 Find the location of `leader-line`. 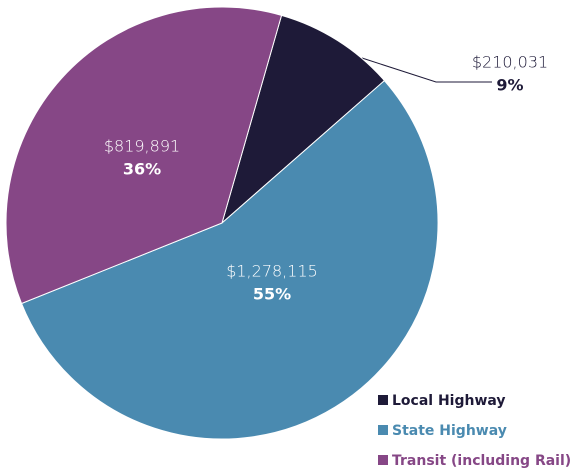

leader-line is located at coordinates (426, 70).